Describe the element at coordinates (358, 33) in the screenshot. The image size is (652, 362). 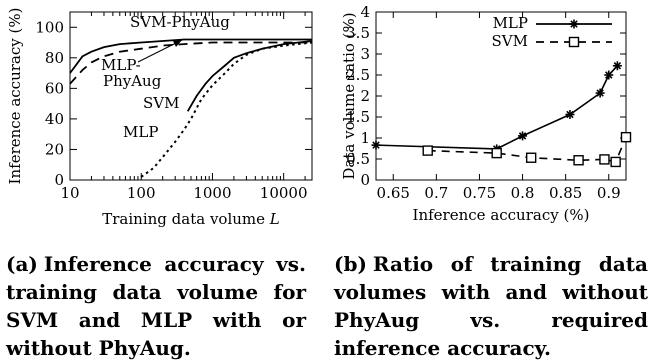
I see `chart-b-ytick-label: 3.5` at that location.